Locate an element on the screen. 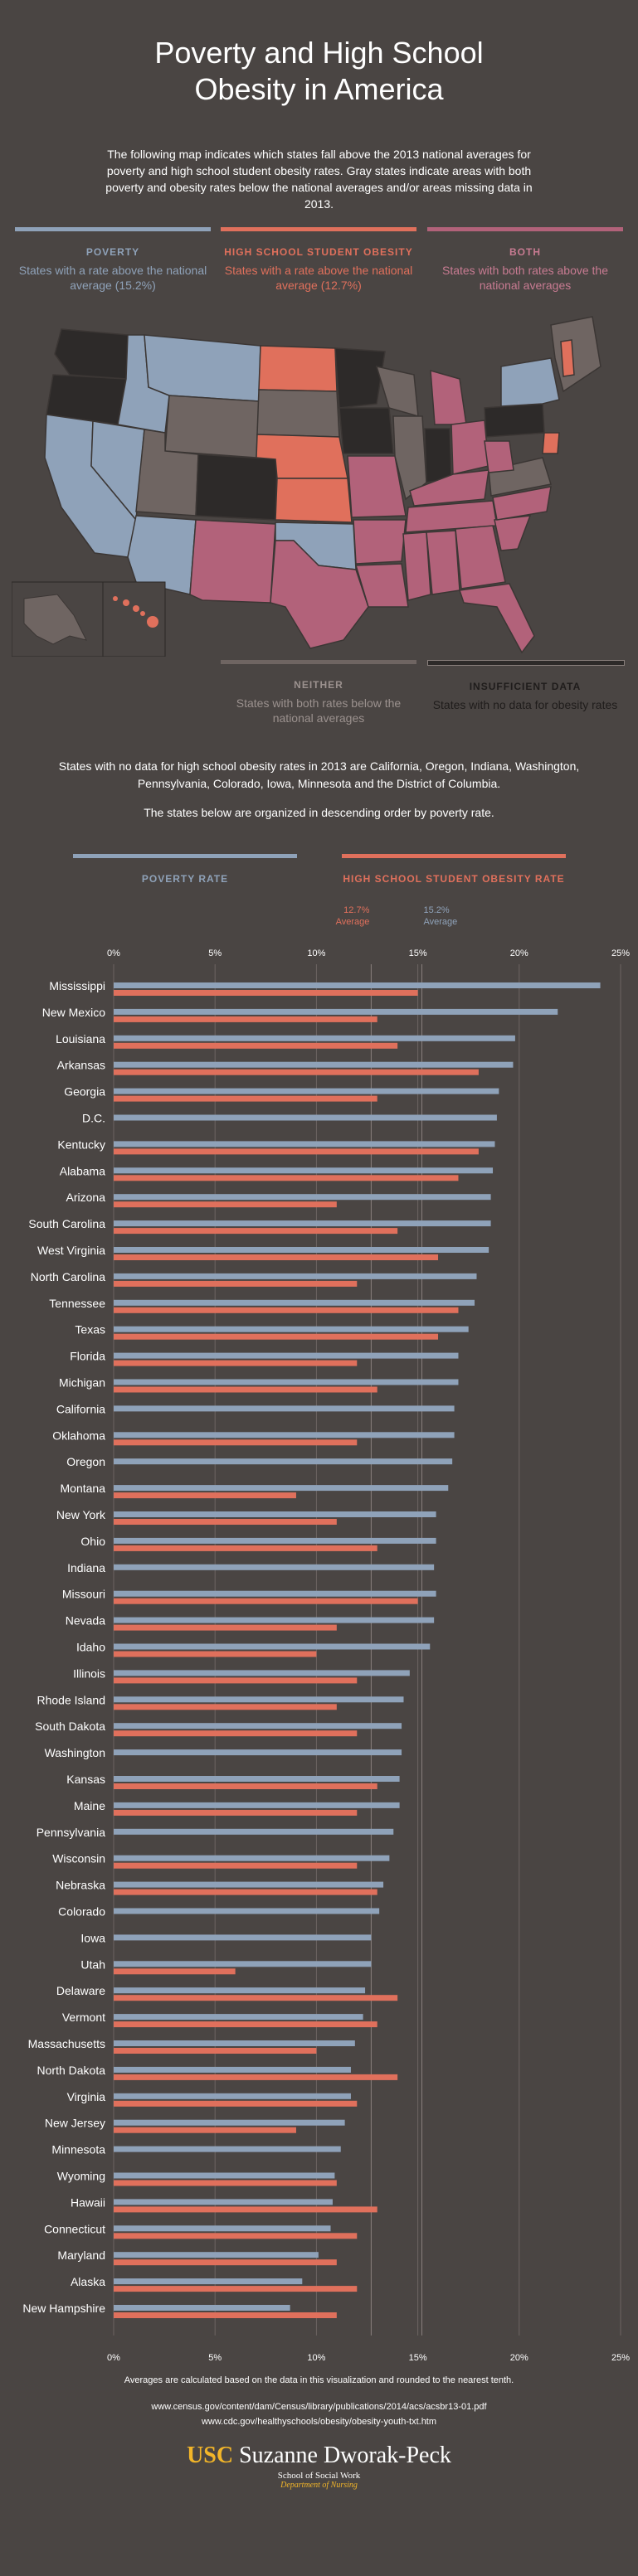 Image resolution: width=638 pixels, height=2576 pixels. category-label-10: West Virginia is located at coordinates (71, 1250).